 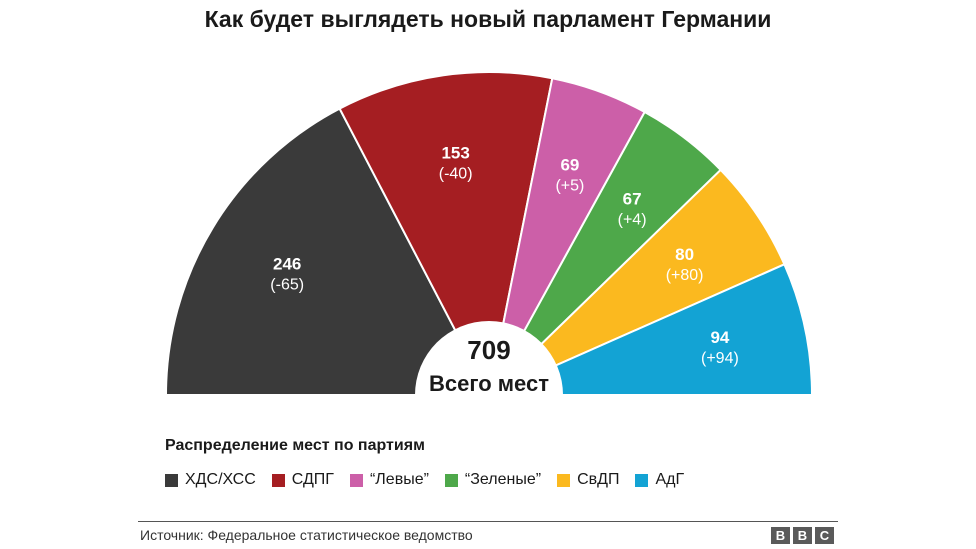 I want to click on bbc-logo: B B C, so click(x=801, y=535).